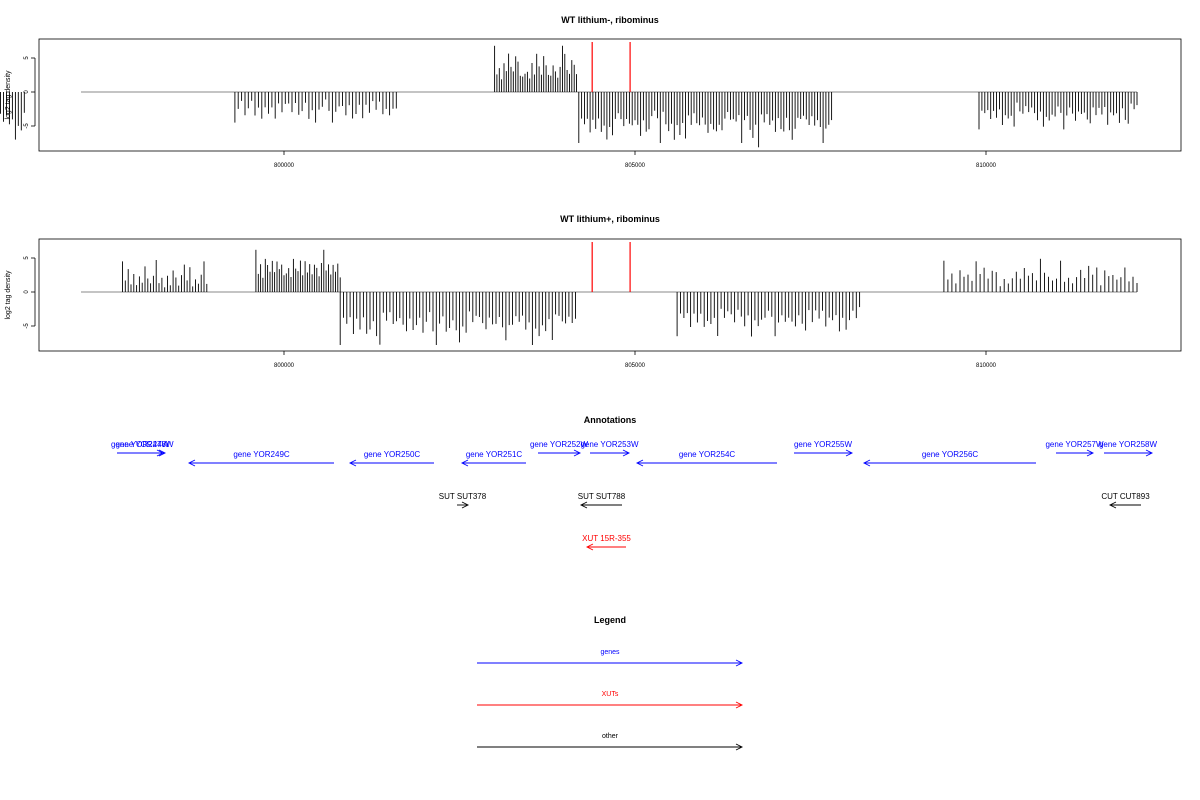  What do you see at coordinates (1128, 444) in the screenshot?
I see `feature-label: gene YOR258W` at bounding box center [1128, 444].